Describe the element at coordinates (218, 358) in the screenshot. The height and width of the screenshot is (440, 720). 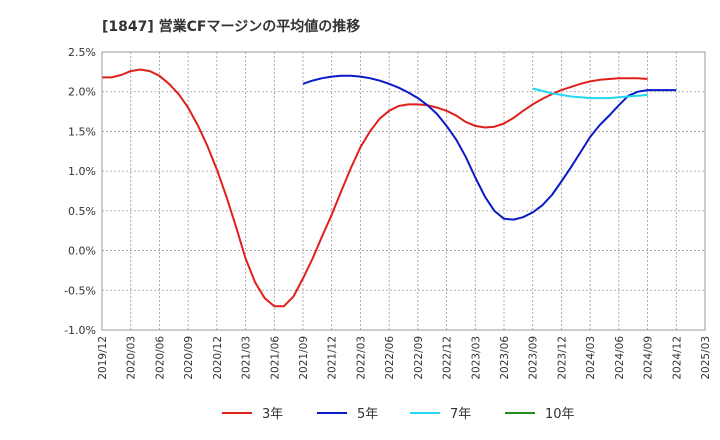
I see `x-tick-label: 2020/12` at that location.